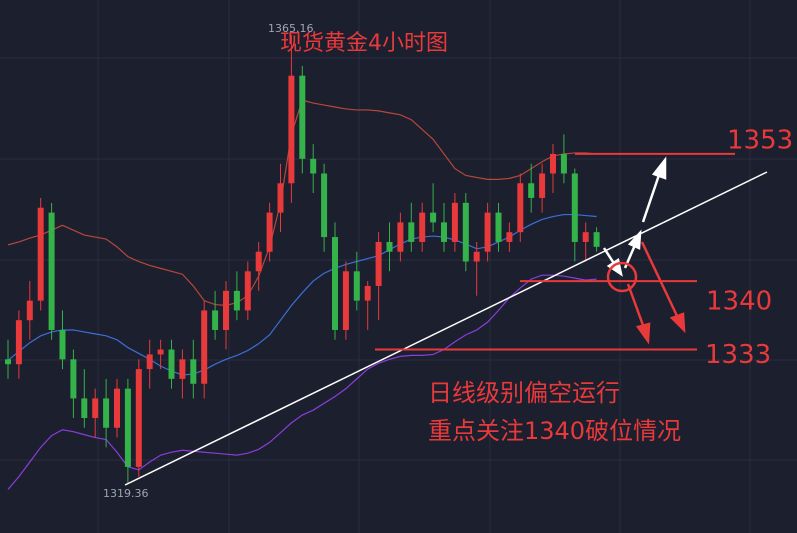 This screenshot has height=533, width=797. I want to click on annotation: 重点关注1340破位情况, so click(554, 431).